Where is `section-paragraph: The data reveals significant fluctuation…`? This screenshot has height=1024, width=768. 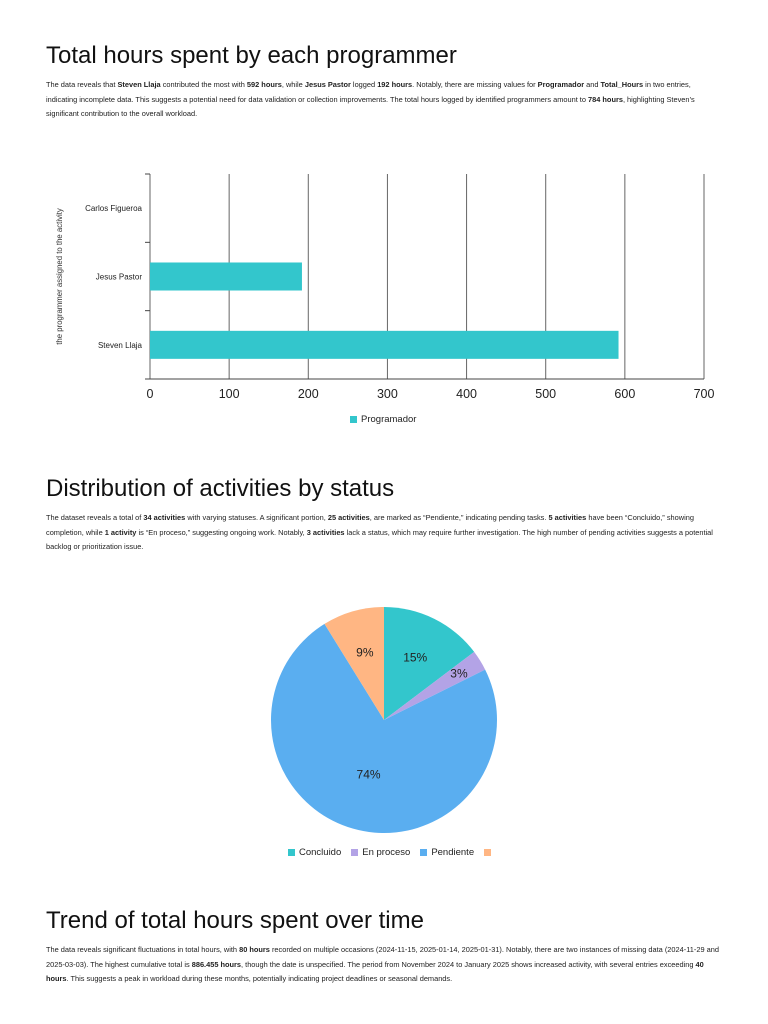 section-paragraph: The data reveals significant fluctuation… is located at coordinates (384, 965).